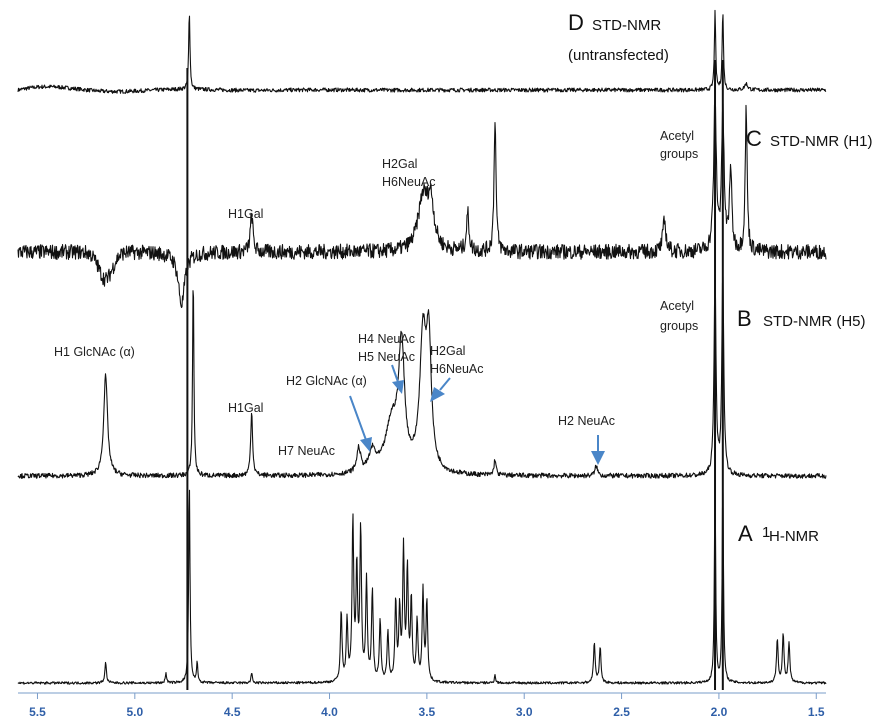 The height and width of the screenshot is (725, 893). What do you see at coordinates (427, 712) in the screenshot?
I see `x-tick-label: 3.5` at bounding box center [427, 712].